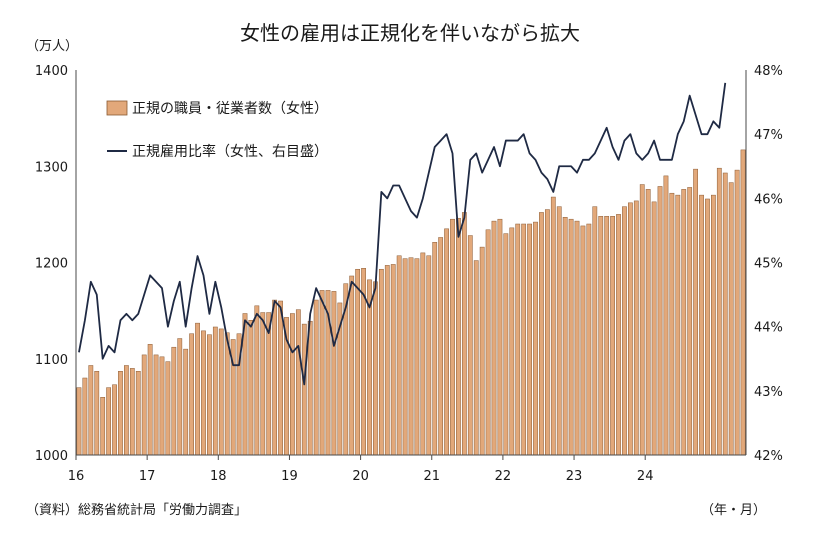  Describe the element at coordinates (117, 108) in the screenshot. I see `legend-bar-swatch` at that location.